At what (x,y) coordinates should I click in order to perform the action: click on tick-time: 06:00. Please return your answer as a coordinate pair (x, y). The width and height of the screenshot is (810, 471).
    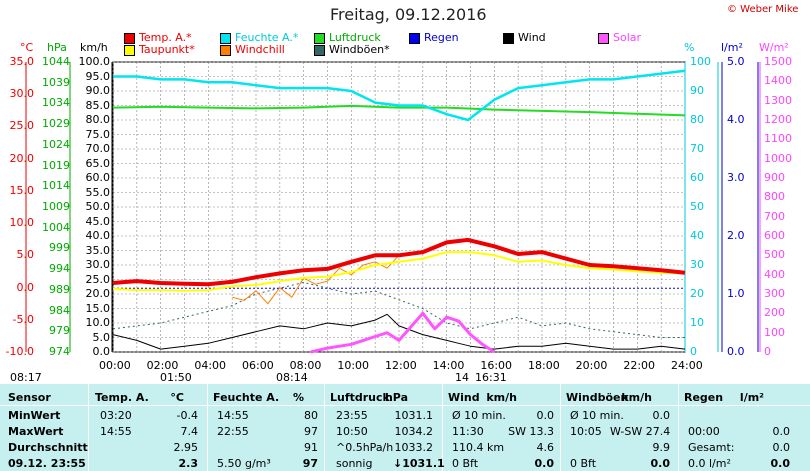
    Looking at the image, I should click on (258, 365).